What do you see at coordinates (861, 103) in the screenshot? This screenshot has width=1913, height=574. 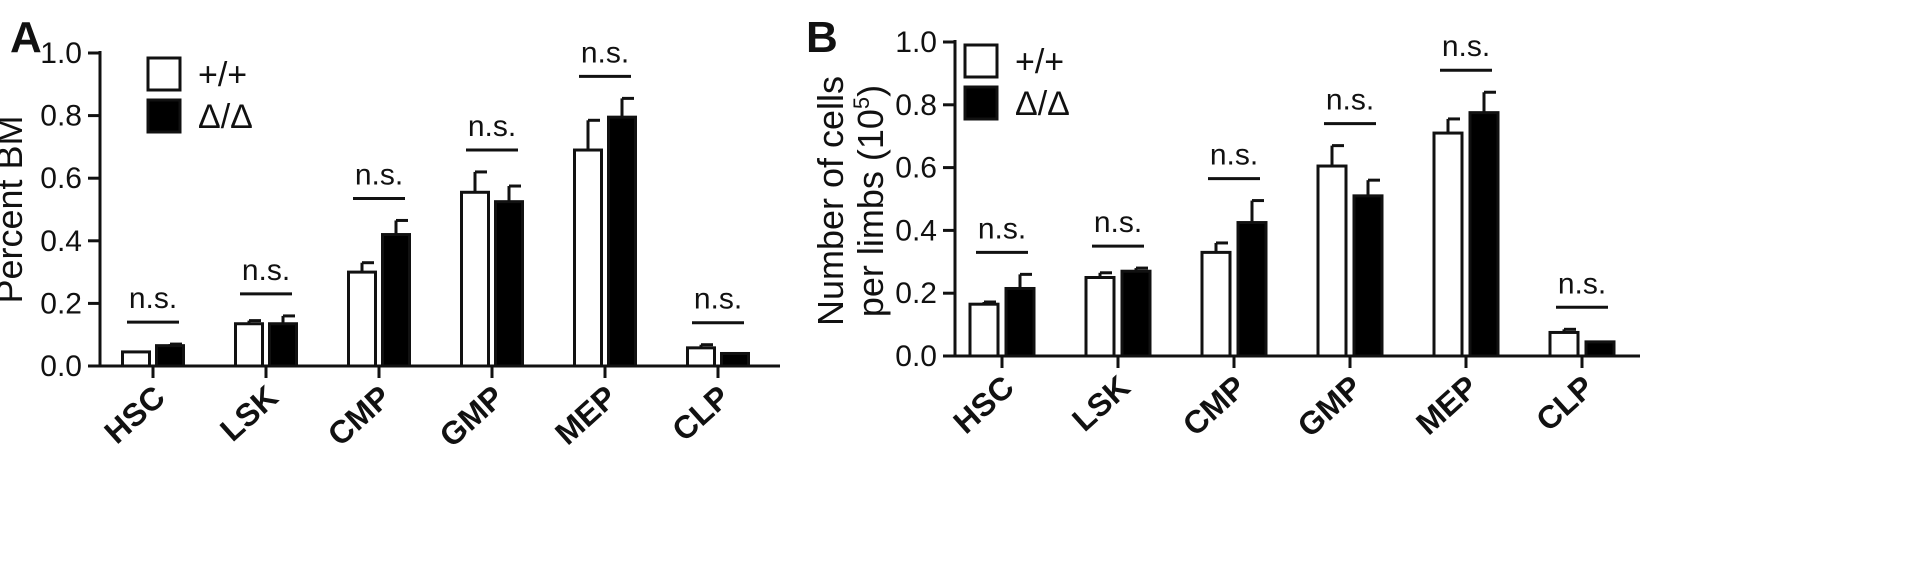 I see `y-axis-label-superscript: 5` at bounding box center [861, 103].